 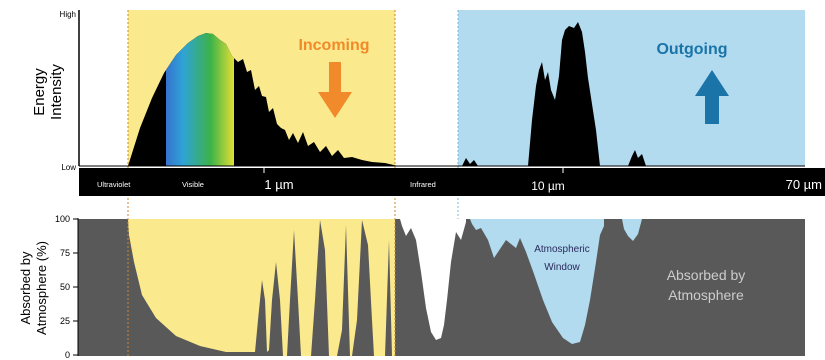 What do you see at coordinates (413, 170) in the screenshot?
I see `wavelength-ticks` at bounding box center [413, 170].